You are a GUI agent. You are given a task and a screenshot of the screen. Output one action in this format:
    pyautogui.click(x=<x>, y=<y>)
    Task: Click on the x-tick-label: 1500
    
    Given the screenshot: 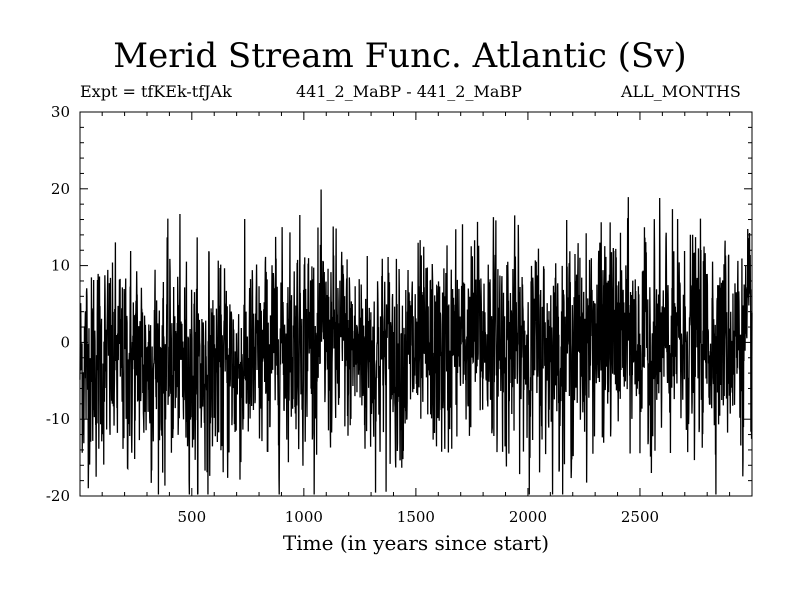 What is the action you would take?
    pyautogui.click(x=416, y=517)
    